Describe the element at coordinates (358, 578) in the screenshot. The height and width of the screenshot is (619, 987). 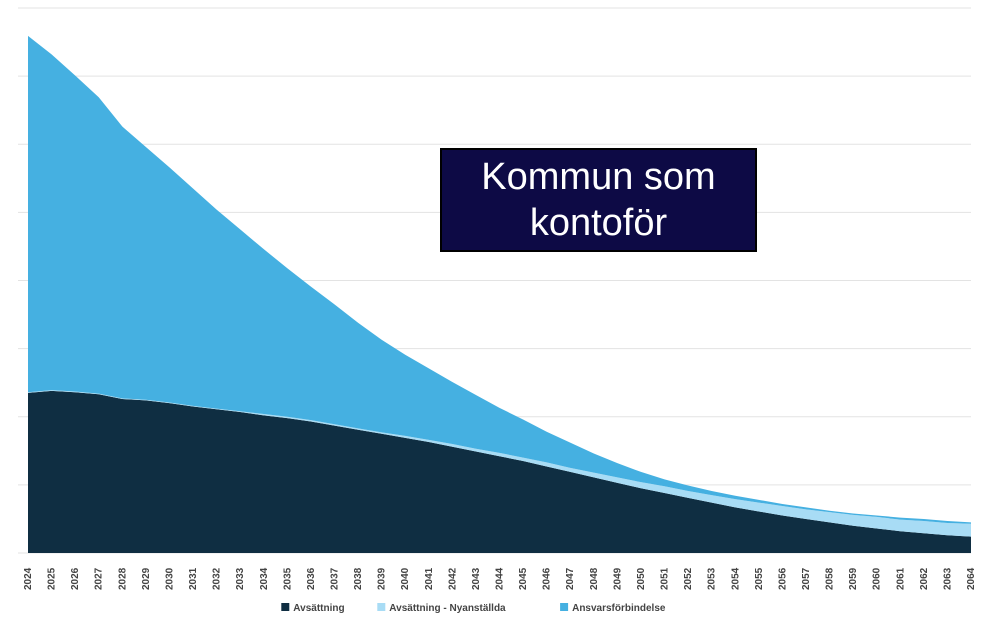
I see `x-tick-label: 2038` at that location.